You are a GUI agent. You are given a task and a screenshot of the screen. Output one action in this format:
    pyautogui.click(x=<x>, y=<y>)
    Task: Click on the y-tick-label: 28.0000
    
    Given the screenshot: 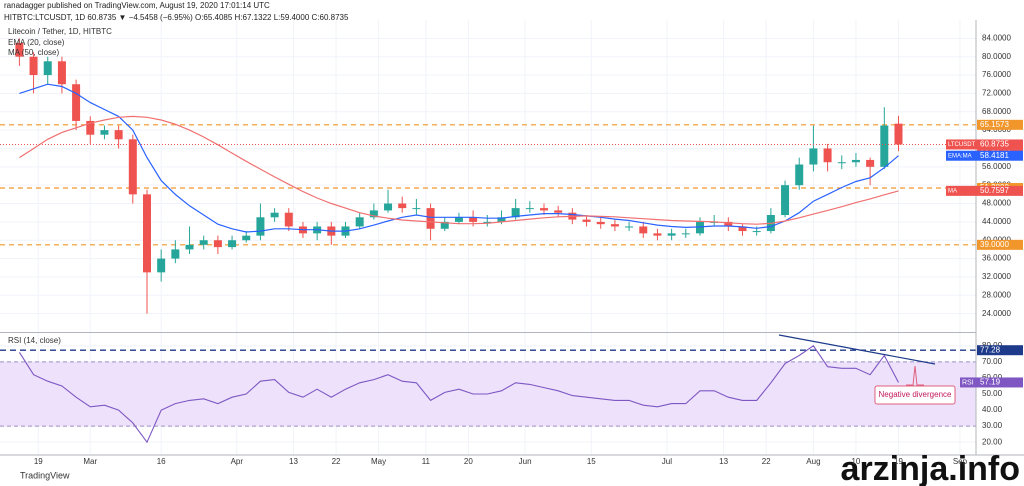 What is the action you would take?
    pyautogui.click(x=996, y=294)
    